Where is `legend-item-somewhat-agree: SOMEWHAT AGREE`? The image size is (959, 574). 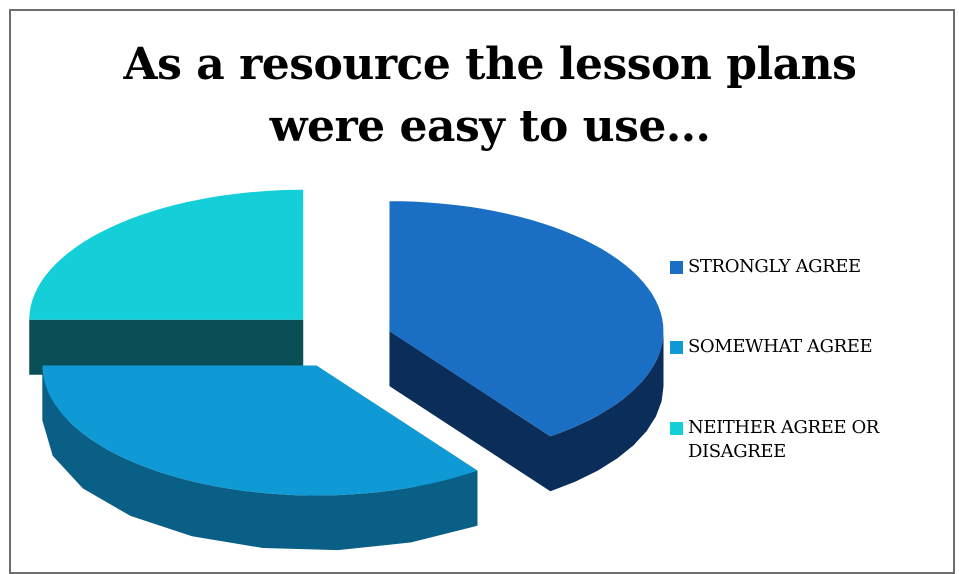
legend-item-somewhat-agree: SOMEWHAT AGREE is located at coordinates (806, 347).